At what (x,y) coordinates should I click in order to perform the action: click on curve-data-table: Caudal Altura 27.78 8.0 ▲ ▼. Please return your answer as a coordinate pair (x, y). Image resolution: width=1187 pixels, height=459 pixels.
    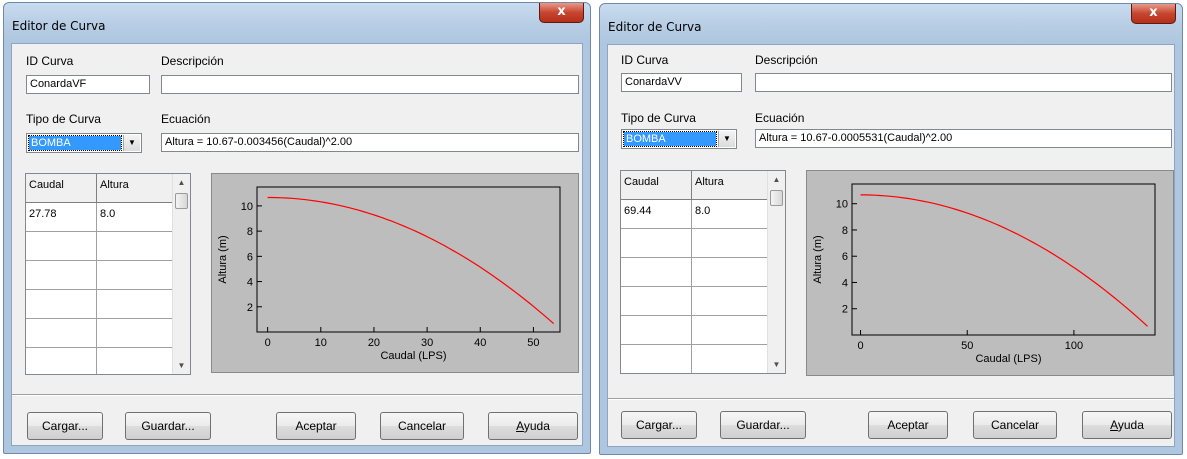
    Looking at the image, I should click on (108, 274).